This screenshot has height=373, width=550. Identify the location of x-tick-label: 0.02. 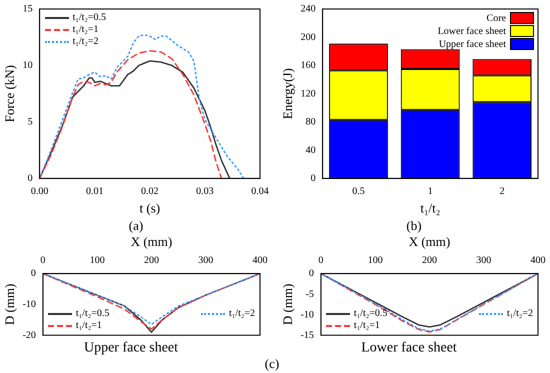
(150, 192).